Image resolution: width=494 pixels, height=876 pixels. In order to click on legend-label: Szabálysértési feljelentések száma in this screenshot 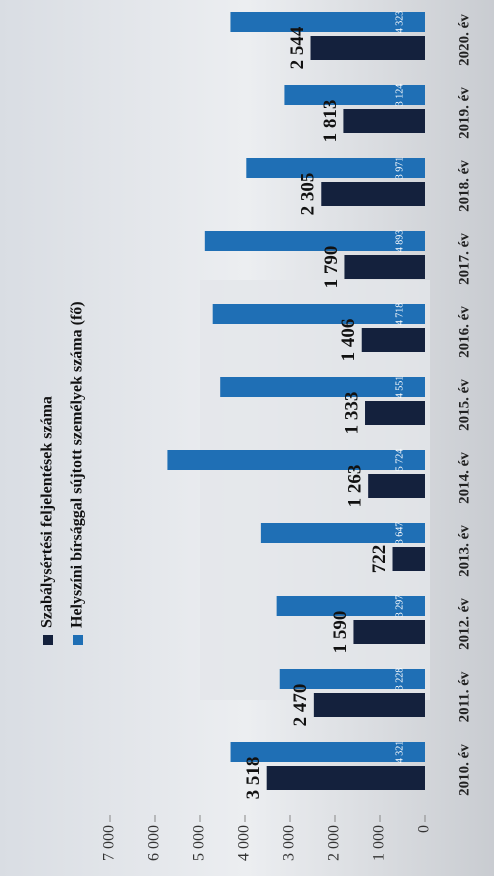, I will do `click(47, 512)`.